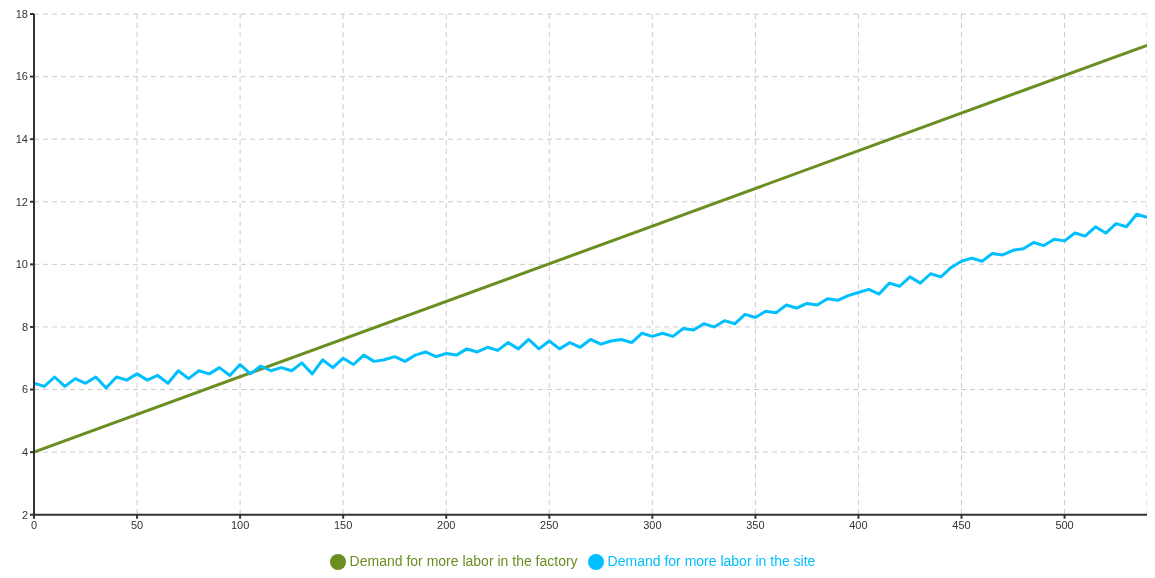  Describe the element at coordinates (137, 524) in the screenshot. I see `x-tick-label: 50` at that location.